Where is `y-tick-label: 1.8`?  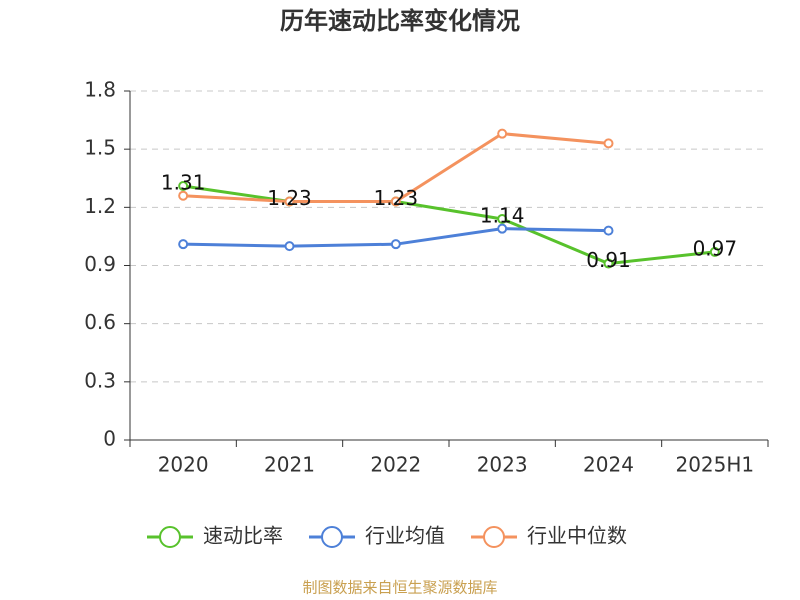 y-tick-label: 1.8 is located at coordinates (100, 90).